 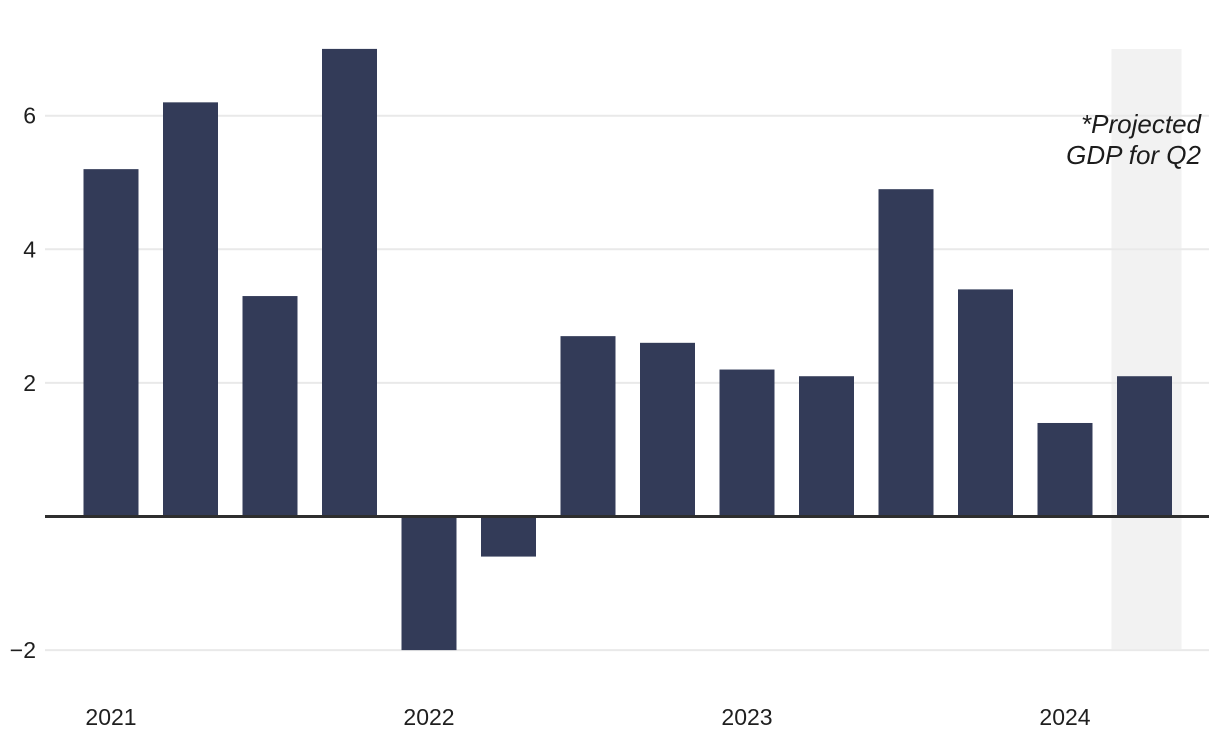 I want to click on x-year-label-2024: 2024, so click(x=1064, y=717).